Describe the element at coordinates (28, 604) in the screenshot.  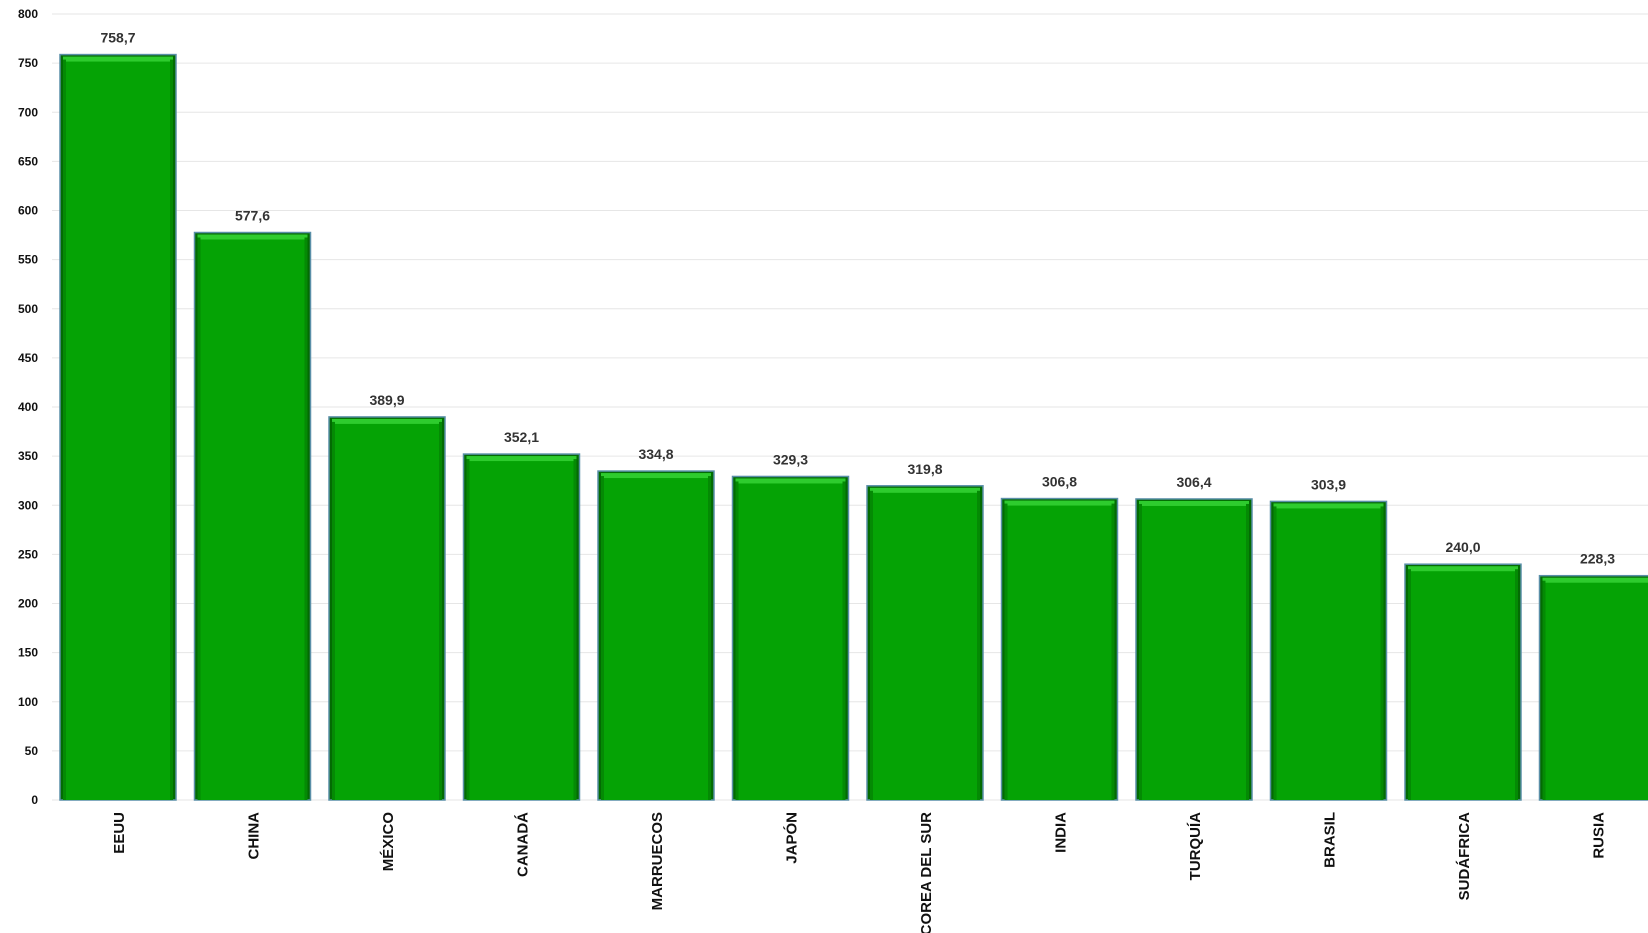
I see `y-tick-label: 200` at that location.